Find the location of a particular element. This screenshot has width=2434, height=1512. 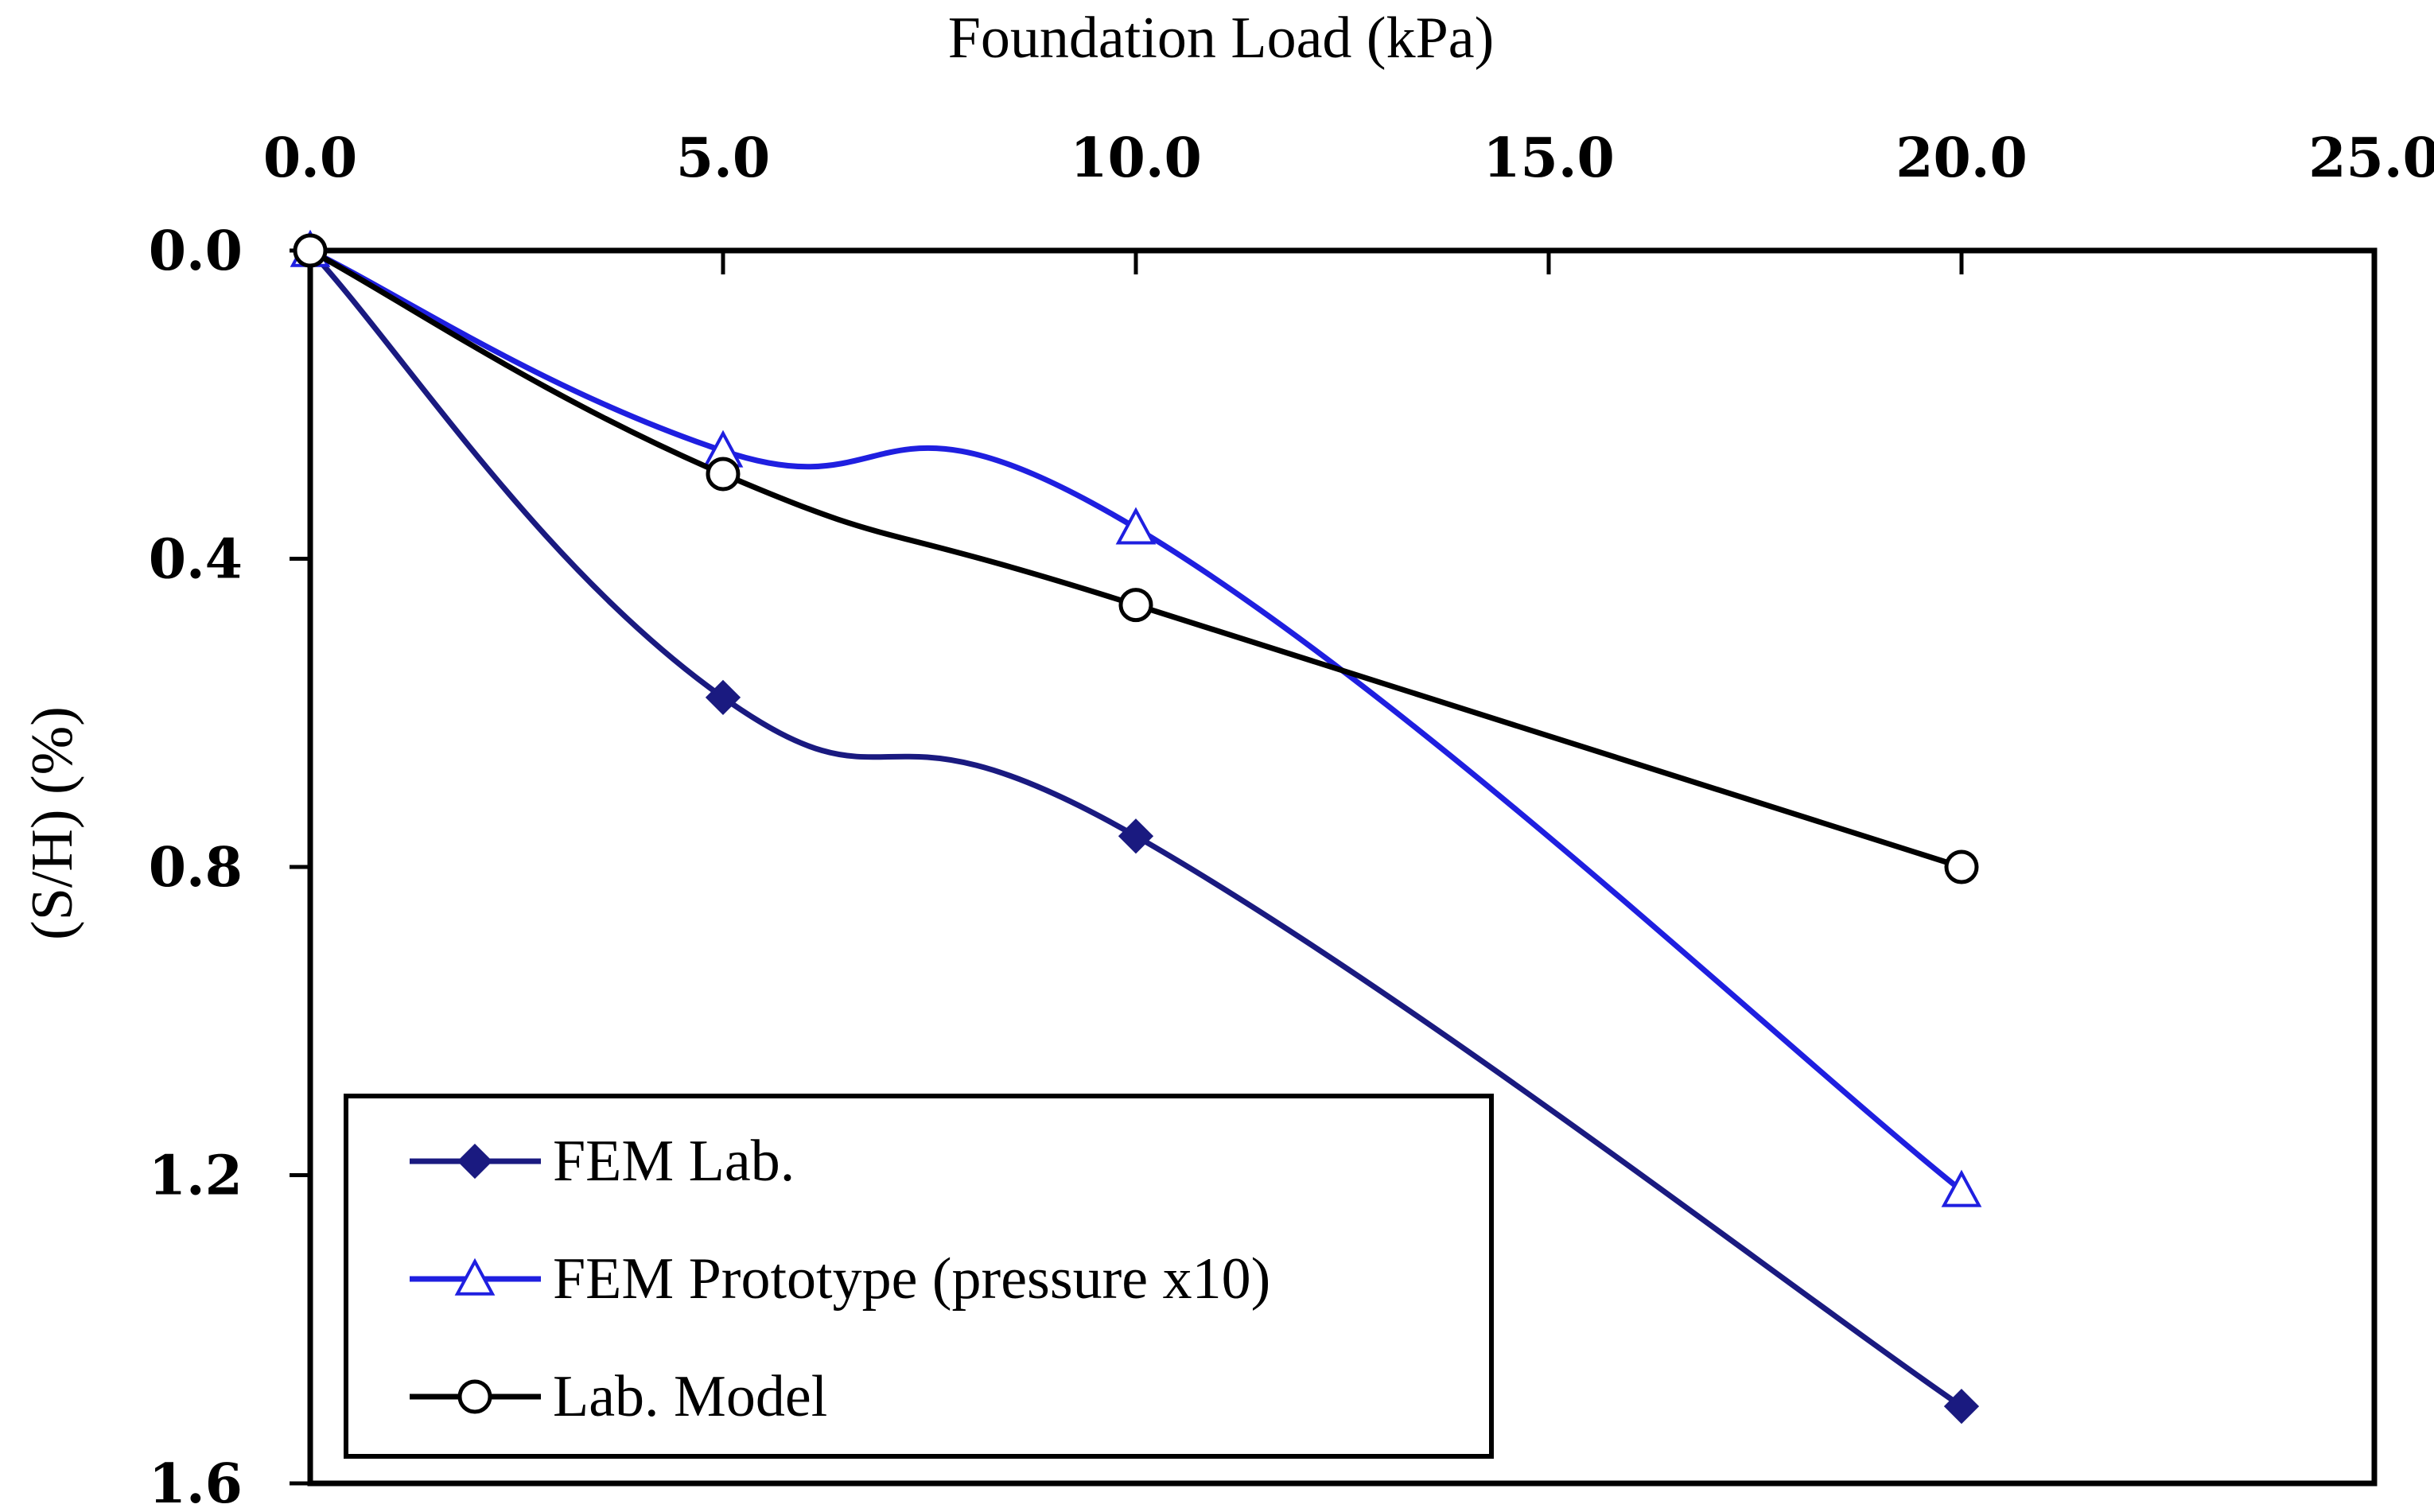

legend-item: FEM Lab. is located at coordinates (602, 1161).